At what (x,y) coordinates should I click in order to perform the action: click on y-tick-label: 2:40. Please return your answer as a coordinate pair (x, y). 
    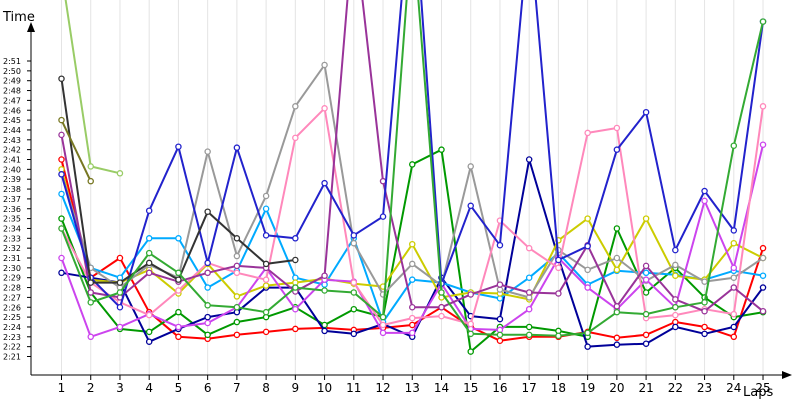
    Looking at the image, I should click on (12, 169).